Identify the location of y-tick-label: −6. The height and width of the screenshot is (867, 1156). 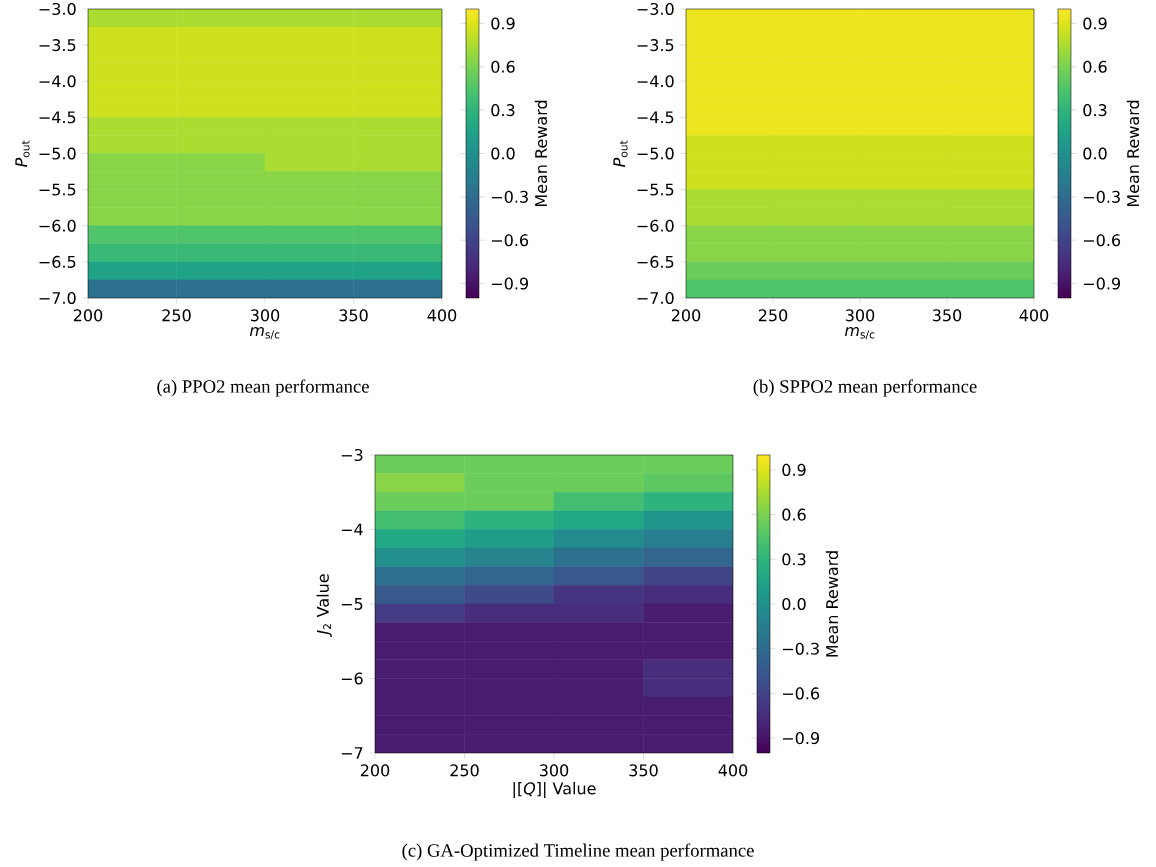
(352, 678).